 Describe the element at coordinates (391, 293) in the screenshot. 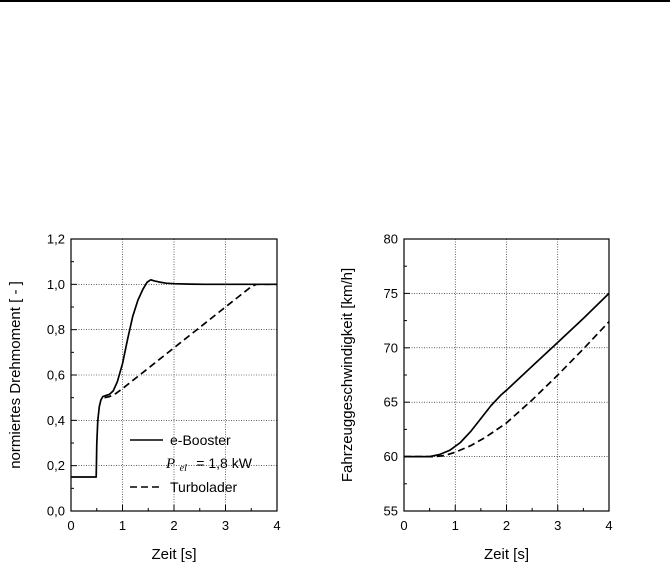

I see `y-tick-label: 75` at that location.